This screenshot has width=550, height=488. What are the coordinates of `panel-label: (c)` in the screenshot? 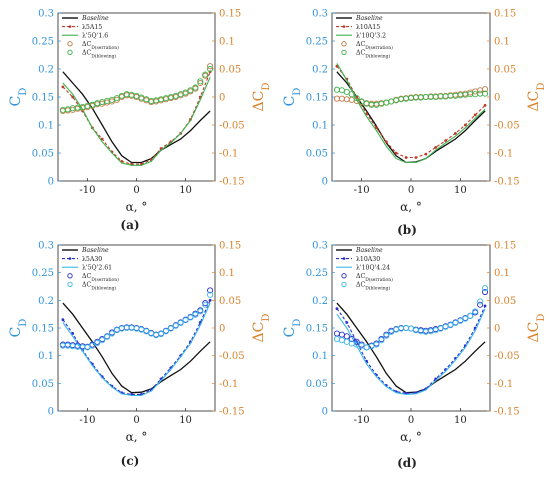 It's located at (130, 461).